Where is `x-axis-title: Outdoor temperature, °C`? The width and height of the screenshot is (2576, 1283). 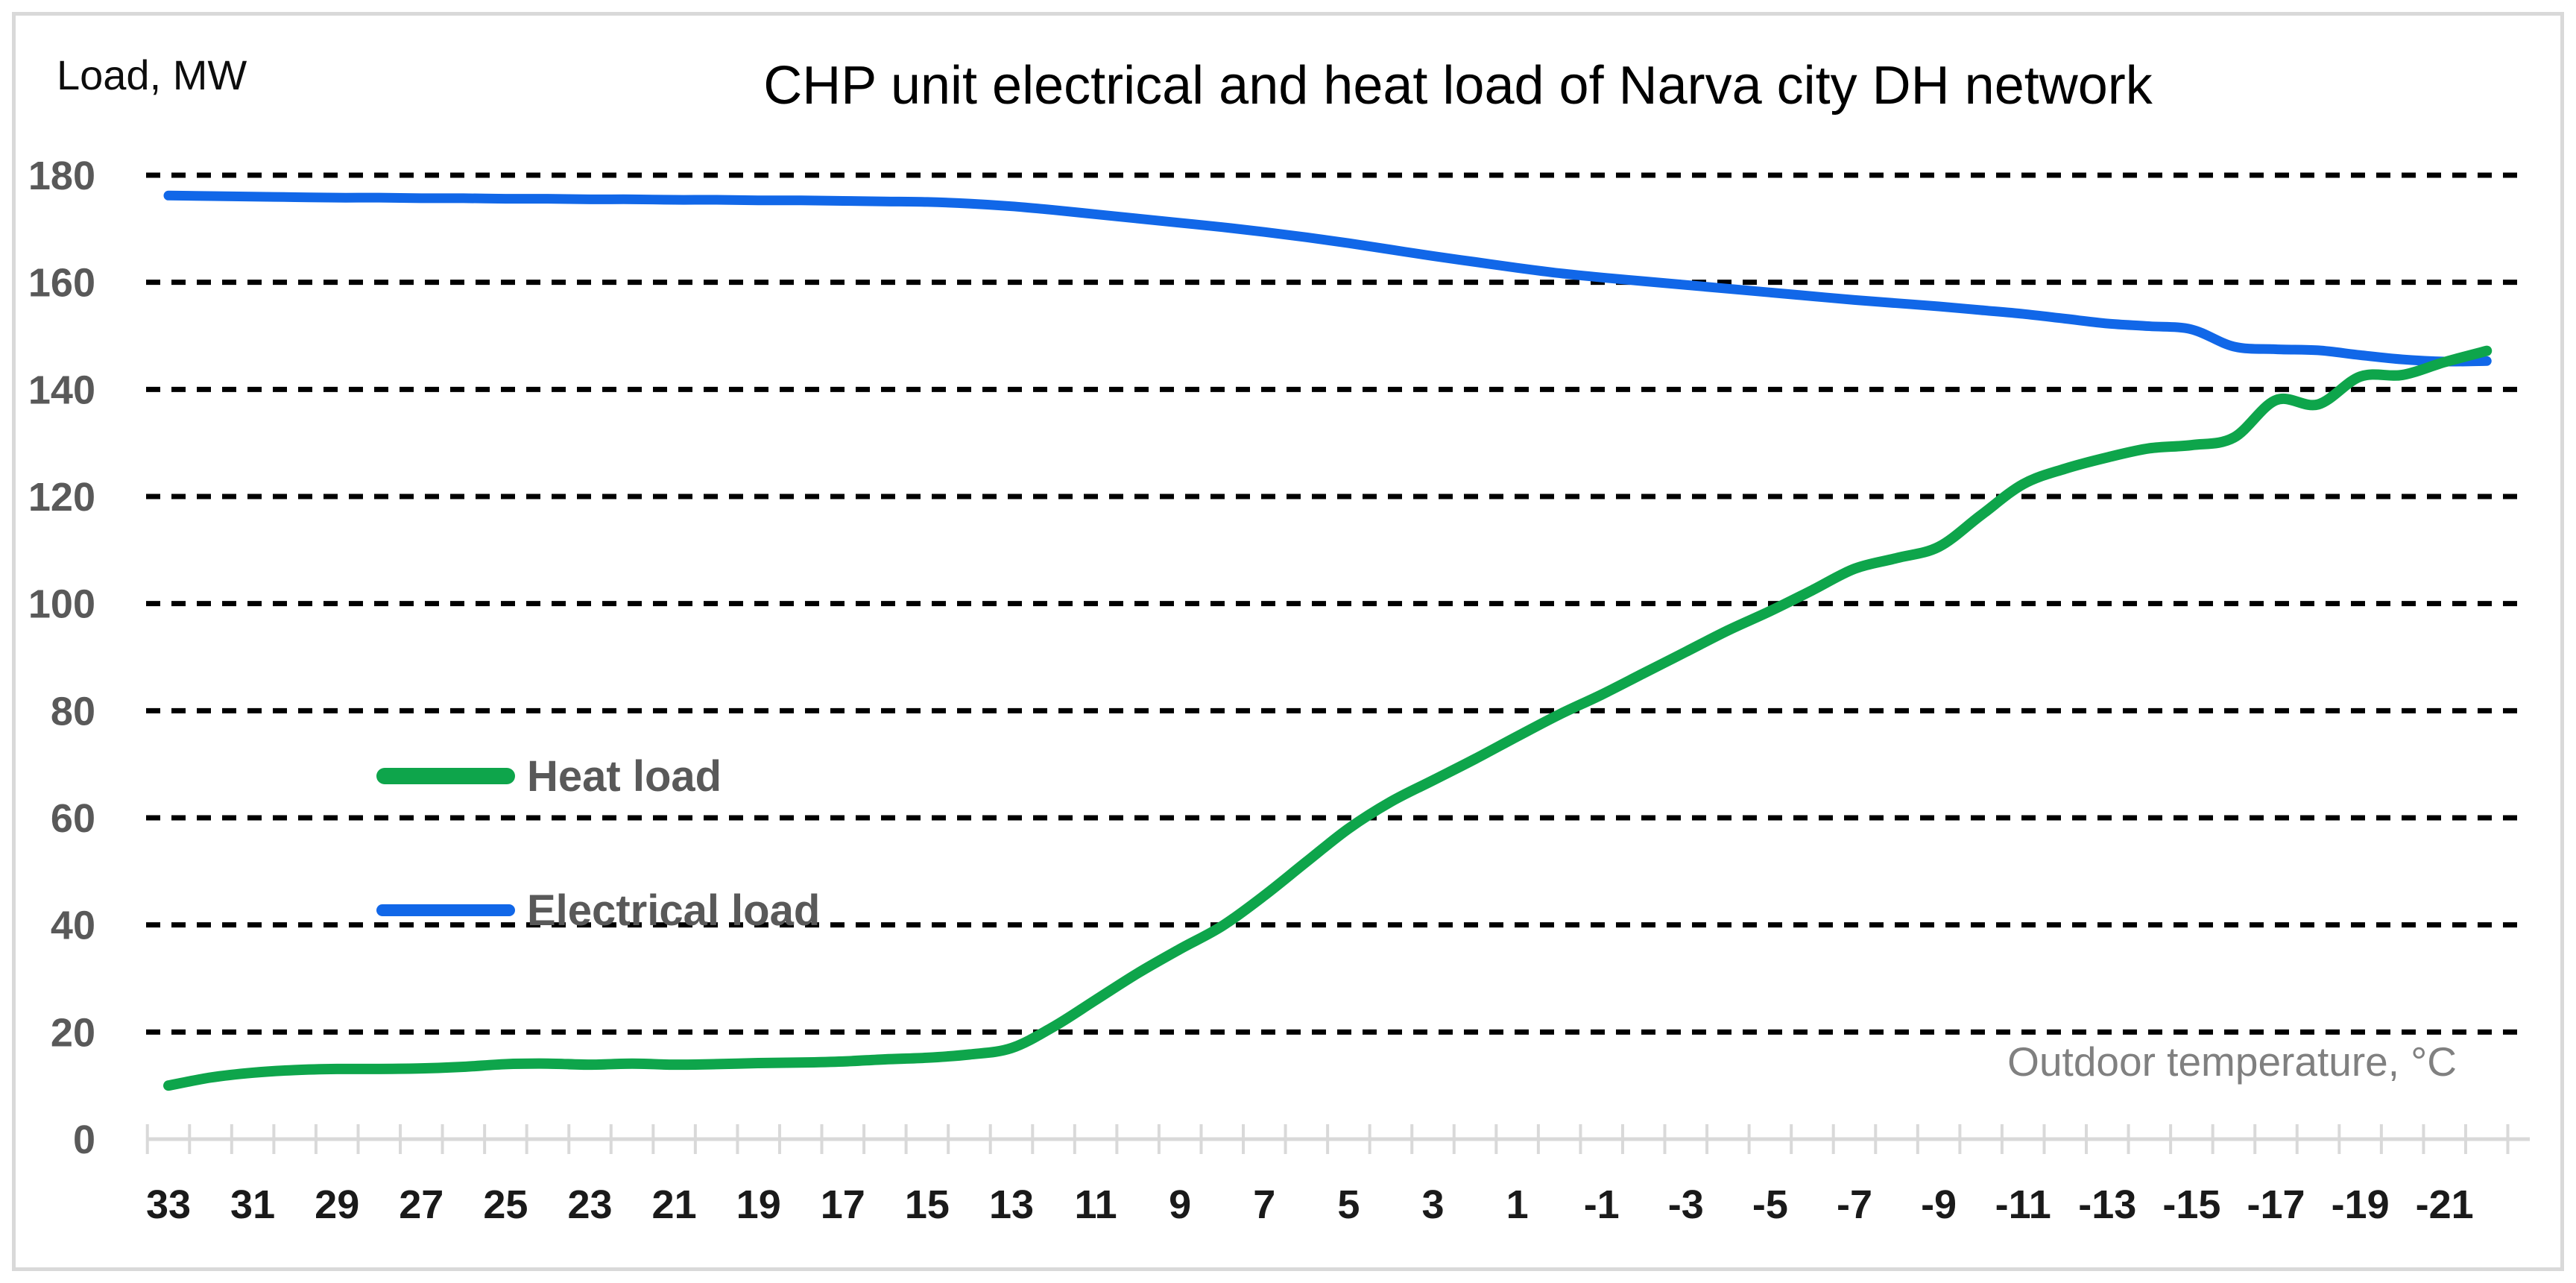 x-axis-title: Outdoor temperature, °C is located at coordinates (2232, 1061).